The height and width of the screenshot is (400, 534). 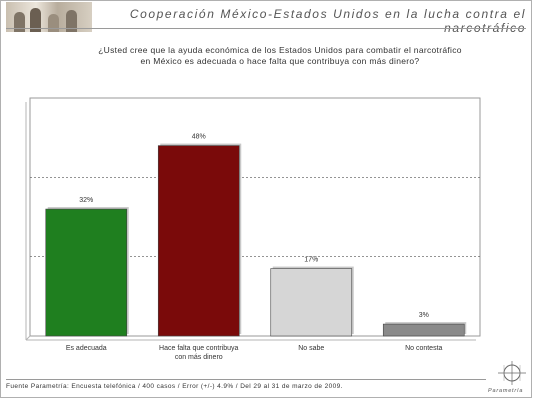 I want to click on bar-value-label: 48%, so click(x=199, y=137).